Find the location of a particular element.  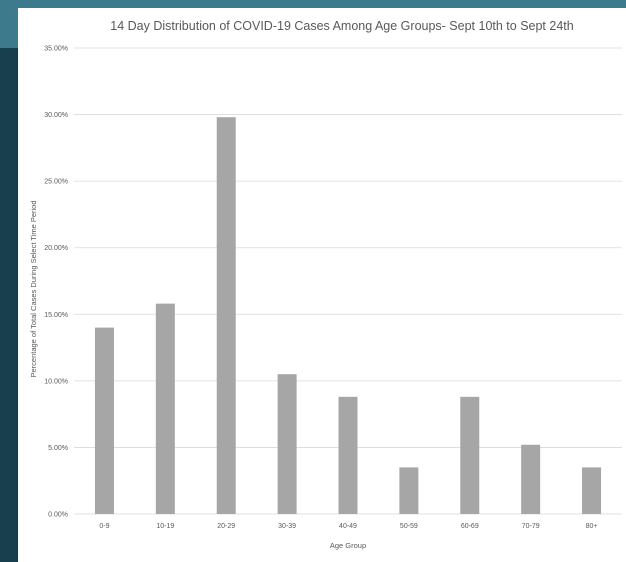

y-tick-label: 10.00% is located at coordinates (56, 381).